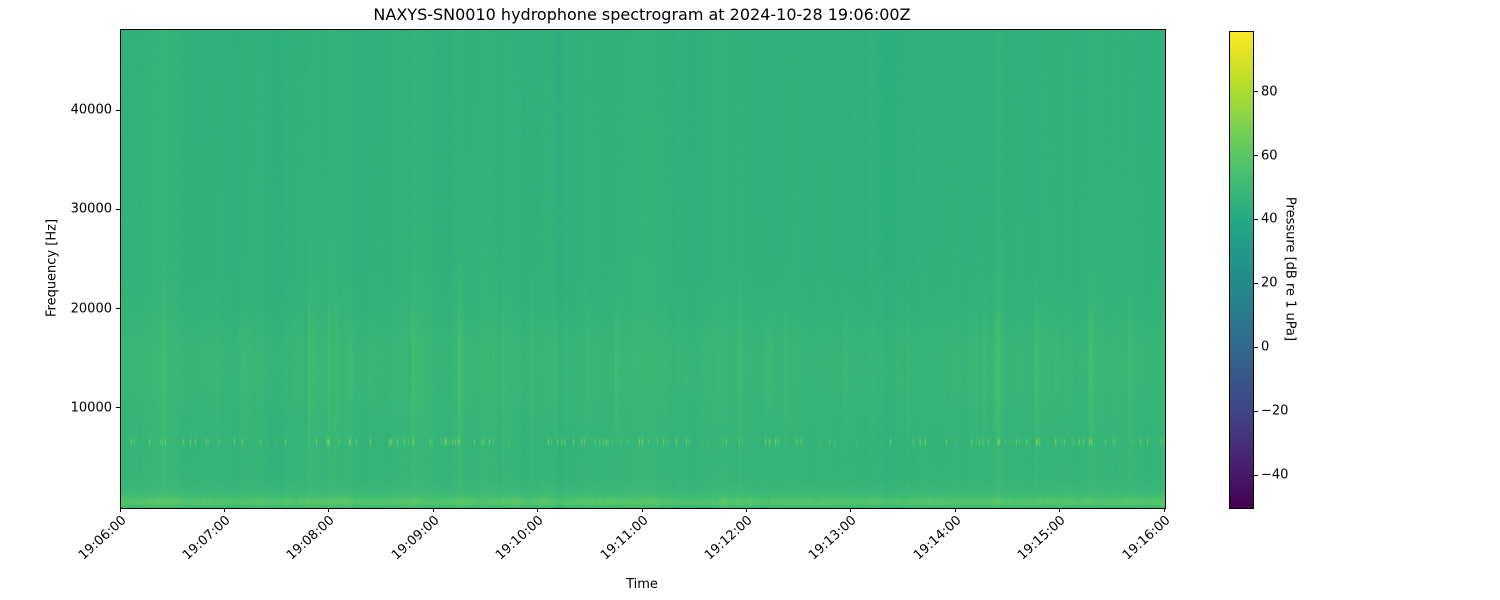 The image size is (1500, 600). I want to click on y-tick-label: 20000, so click(91, 309).